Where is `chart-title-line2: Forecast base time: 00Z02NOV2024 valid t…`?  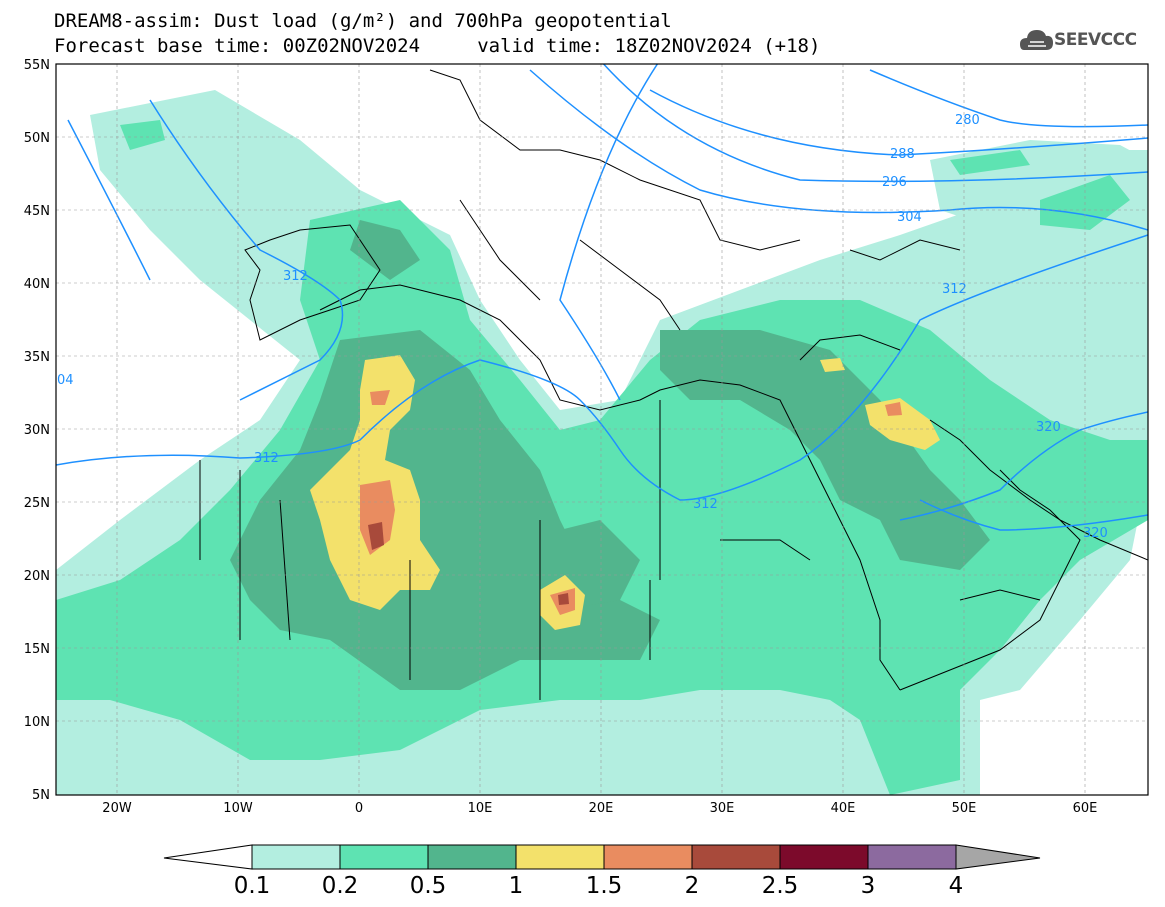
chart-title-line2: Forecast base time: 00Z02NOV2024 valid t… is located at coordinates (437, 46).